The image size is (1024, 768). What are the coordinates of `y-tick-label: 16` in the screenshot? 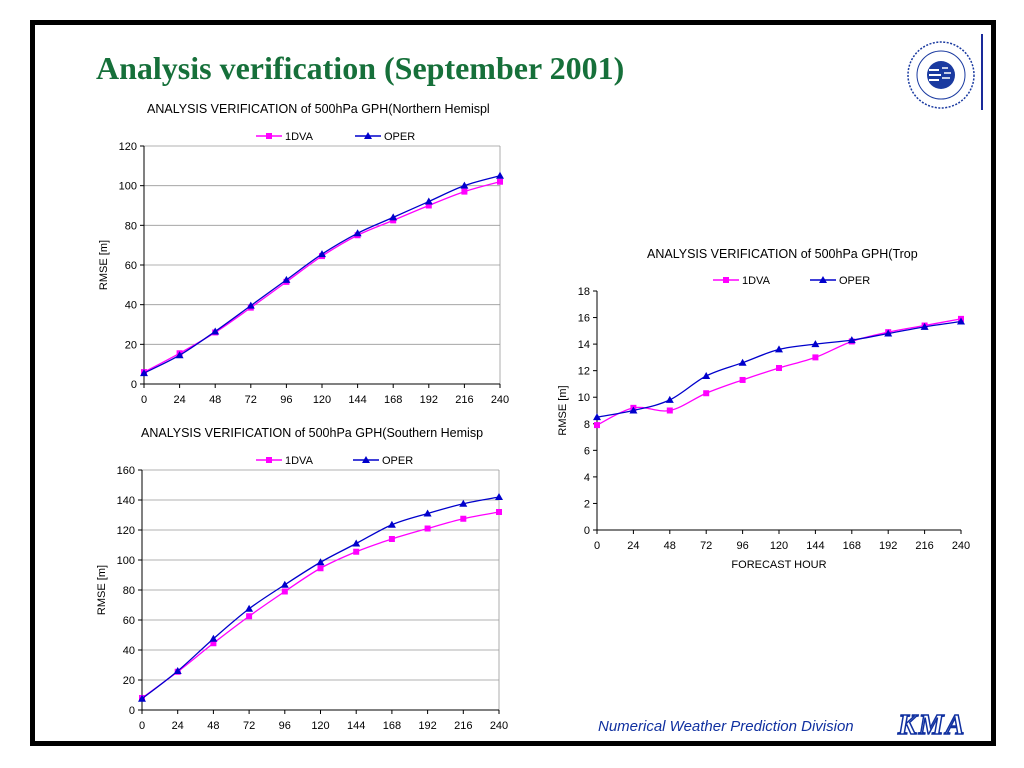 It's located at (584, 319).